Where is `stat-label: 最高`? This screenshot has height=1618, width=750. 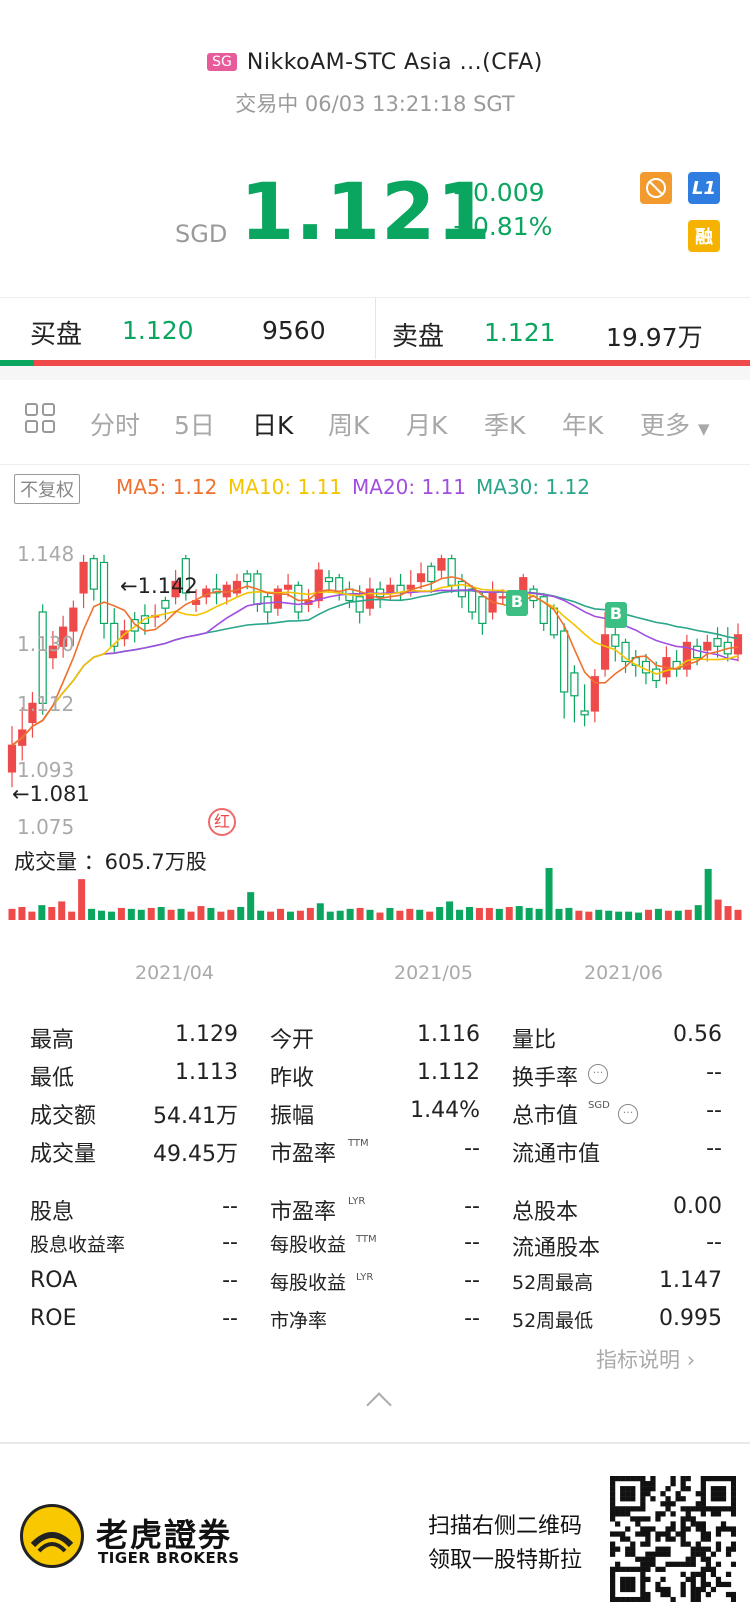 stat-label: 最高 is located at coordinates (52, 1040).